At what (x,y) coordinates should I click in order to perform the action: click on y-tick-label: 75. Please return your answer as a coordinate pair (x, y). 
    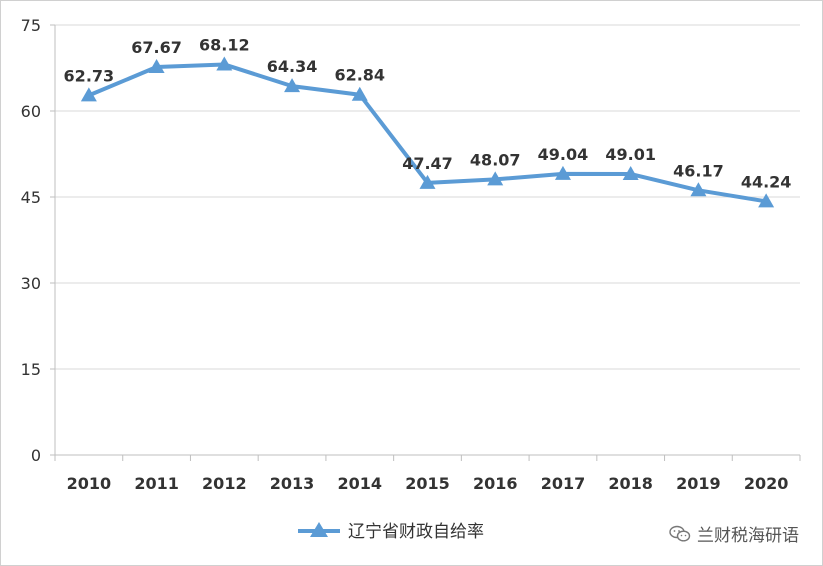
    Looking at the image, I should click on (31, 25).